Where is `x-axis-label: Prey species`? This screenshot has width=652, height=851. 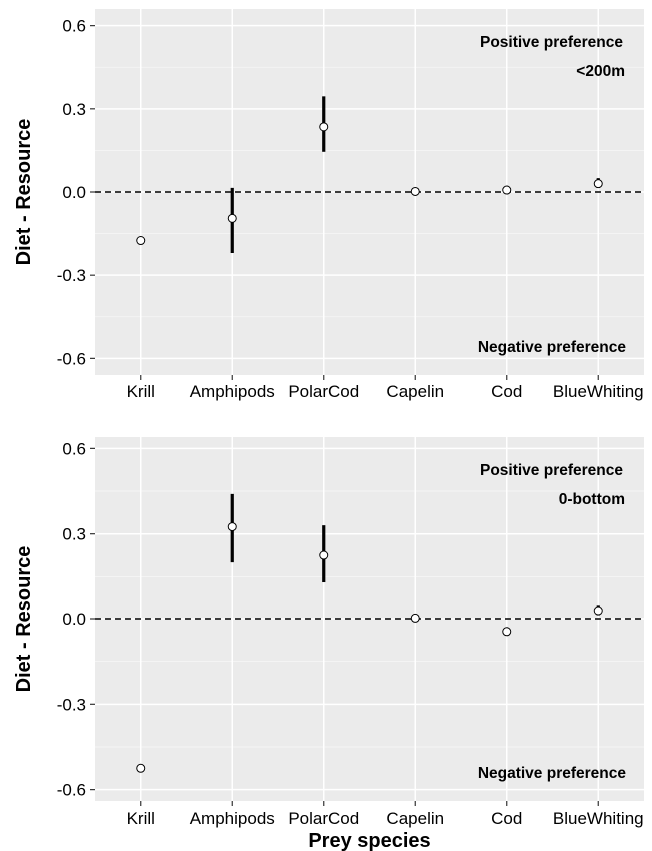 x-axis-label: Prey species is located at coordinates (369, 840).